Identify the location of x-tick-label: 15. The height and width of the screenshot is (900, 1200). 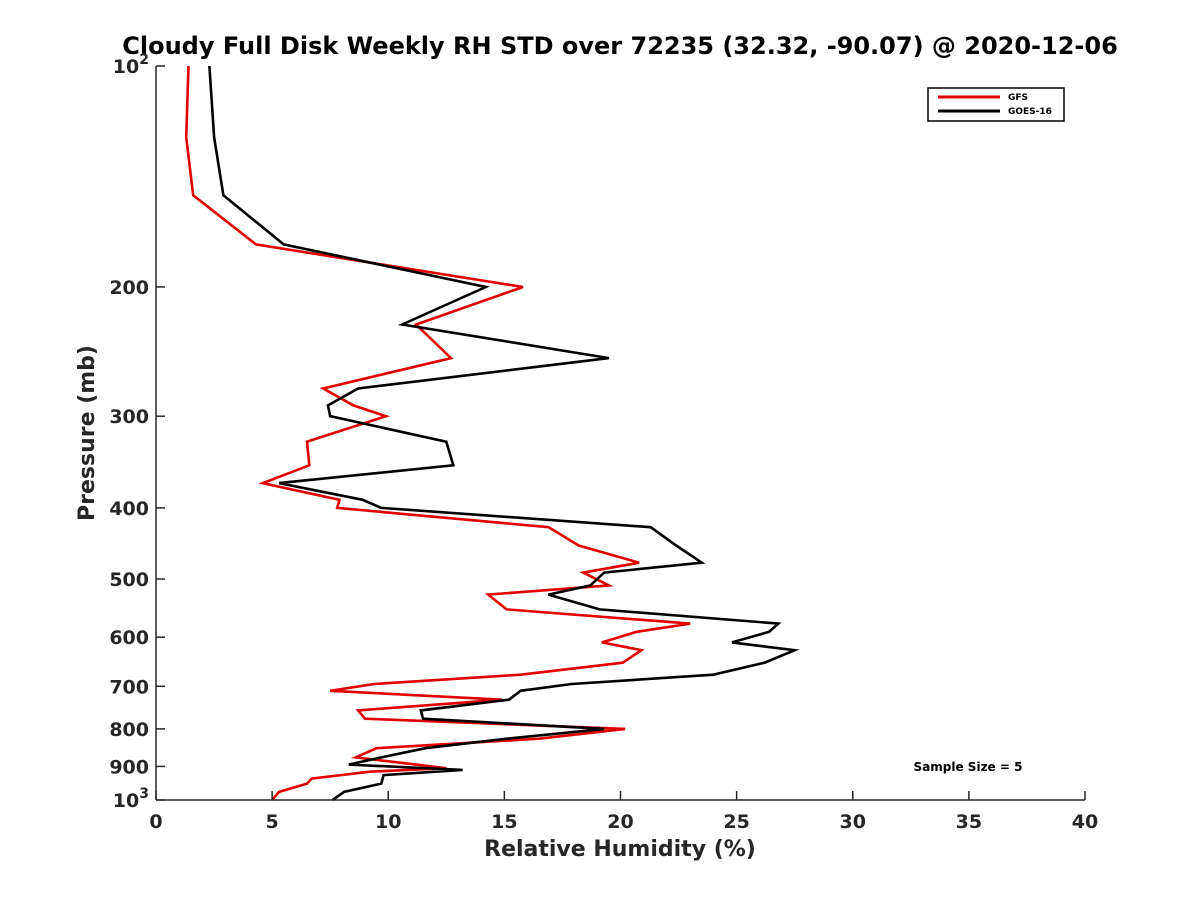
(504, 822).